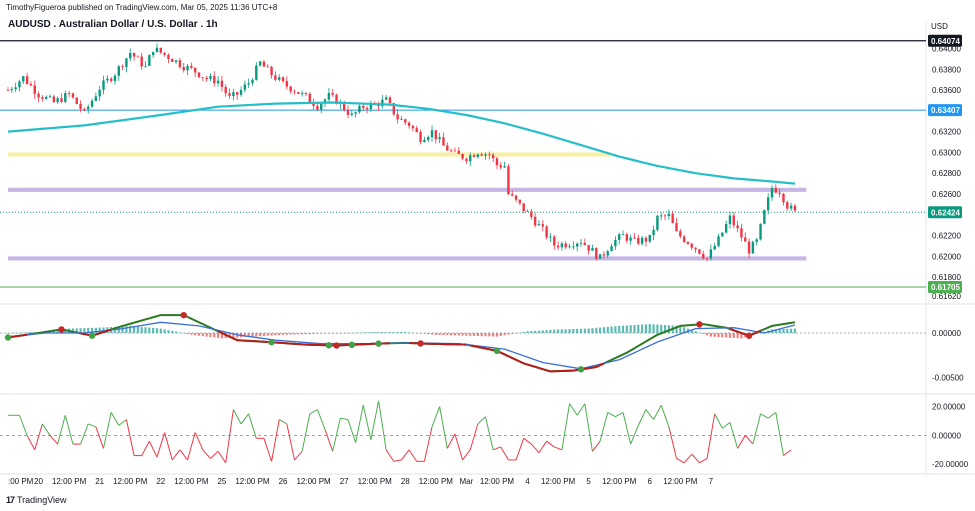  I want to click on macd-pane, so click(463, 342).